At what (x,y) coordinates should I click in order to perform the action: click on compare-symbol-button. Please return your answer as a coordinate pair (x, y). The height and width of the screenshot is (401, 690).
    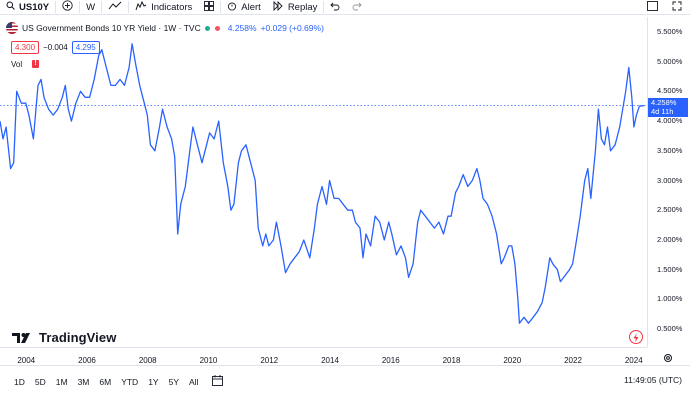
    Looking at the image, I should click on (67, 7).